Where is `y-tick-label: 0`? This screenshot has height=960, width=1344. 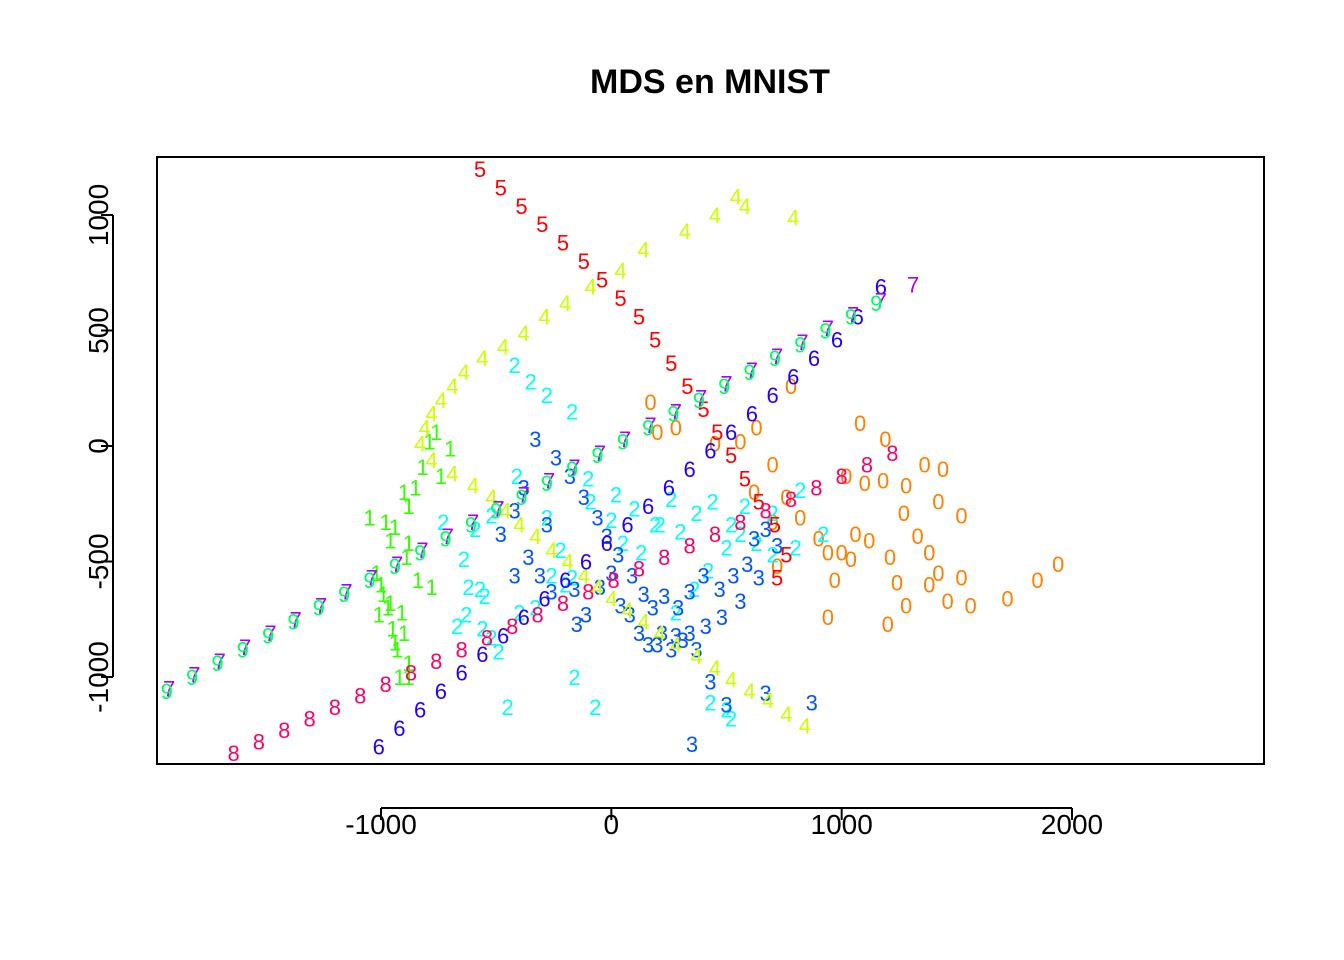 y-tick-label: 0 is located at coordinates (98, 446).